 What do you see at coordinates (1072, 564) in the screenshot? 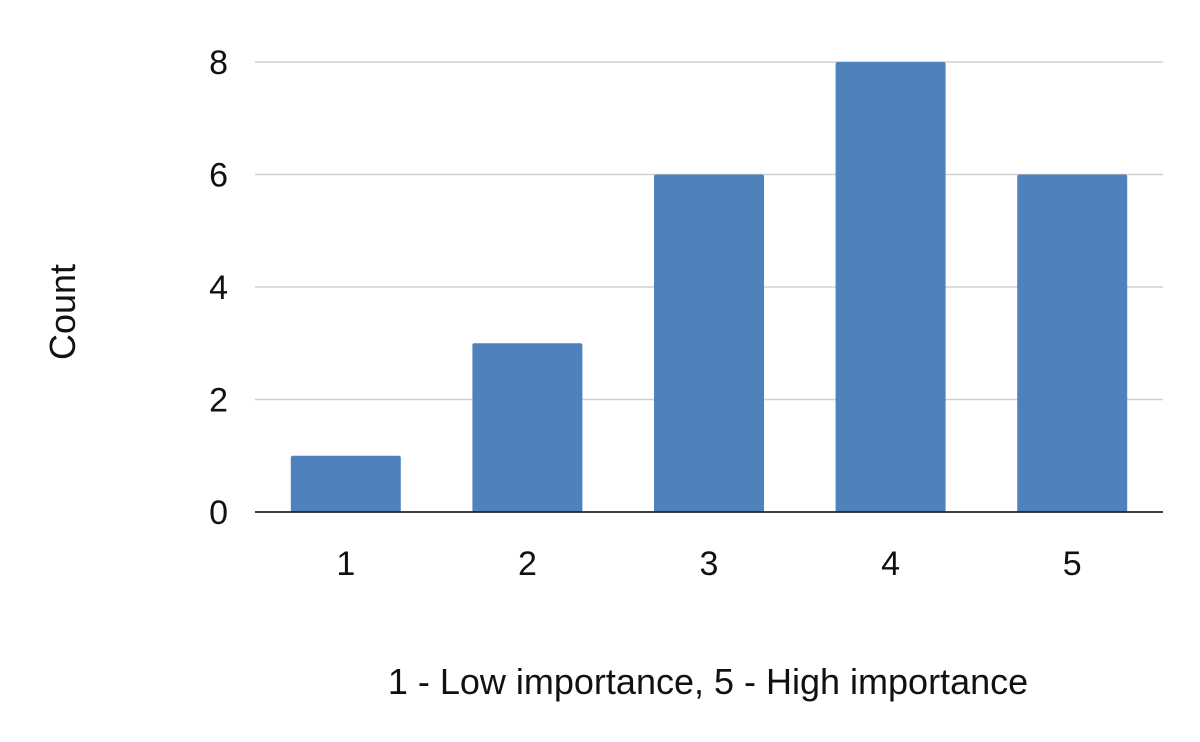
I see `x-tick-label: 5` at bounding box center [1072, 564].